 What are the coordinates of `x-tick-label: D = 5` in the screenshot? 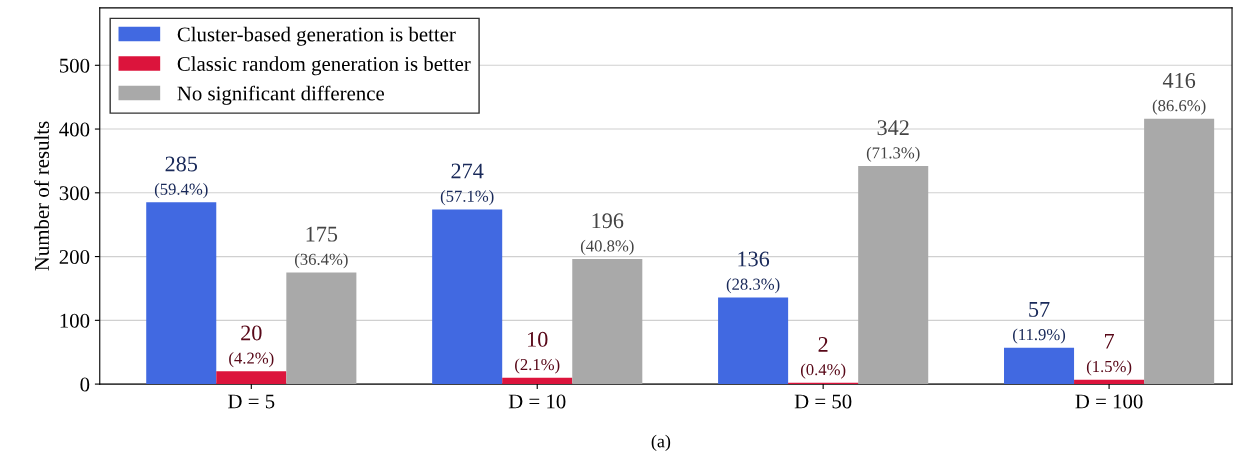 It's located at (251, 401).